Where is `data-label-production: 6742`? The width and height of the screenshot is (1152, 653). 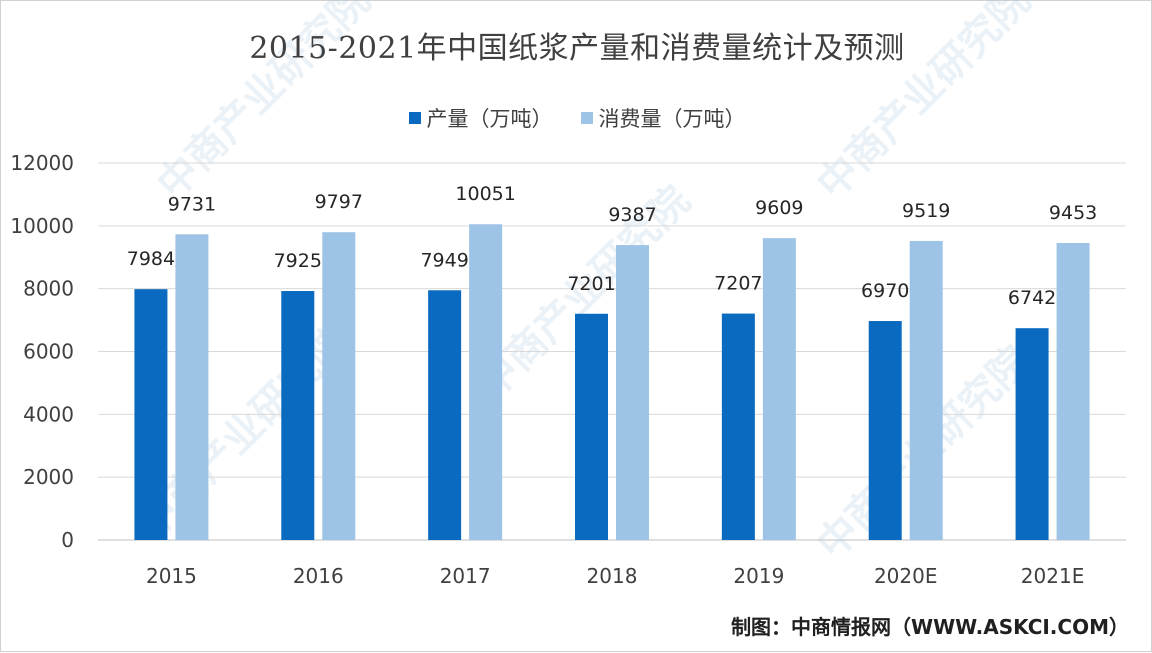 data-label-production: 6742 is located at coordinates (1032, 298).